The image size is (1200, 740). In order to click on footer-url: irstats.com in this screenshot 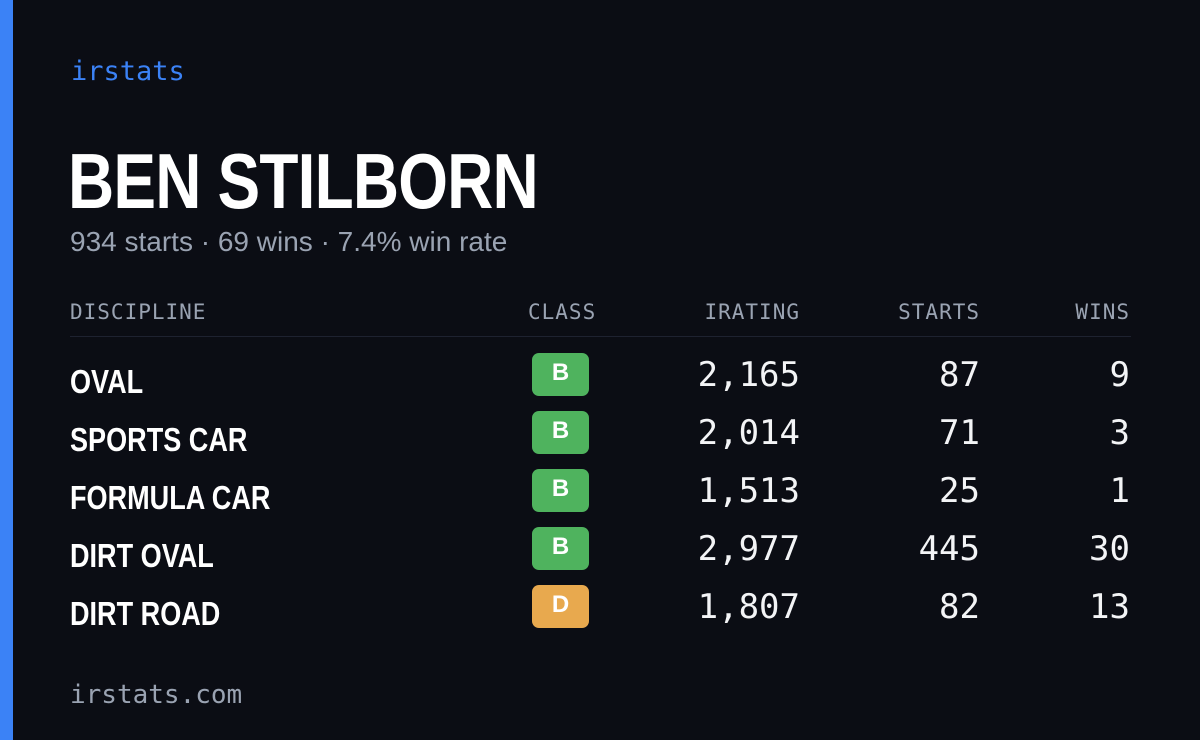, I will do `click(156, 695)`.